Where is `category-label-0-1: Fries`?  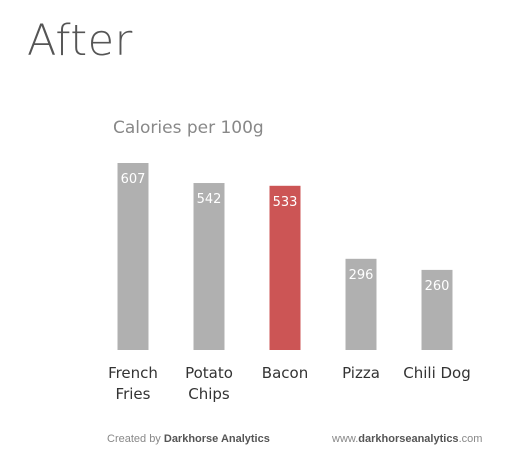 category-label-0-1: Fries is located at coordinates (133, 394).